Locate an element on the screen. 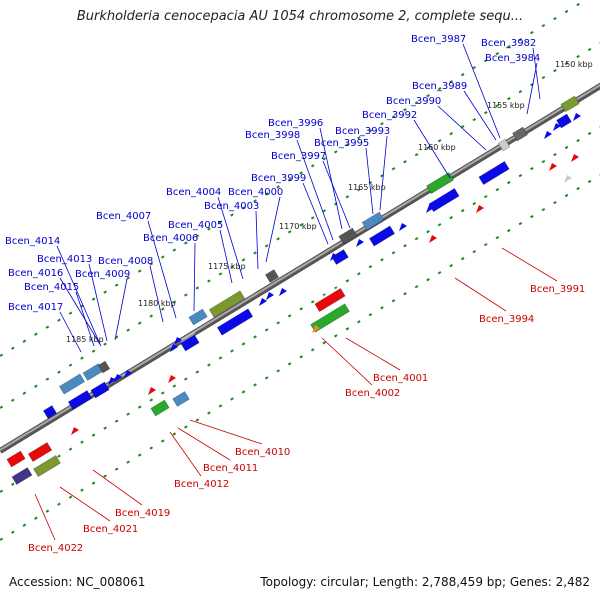  gene-label-bcen-4014: Bcen_4014 is located at coordinates (53, 290).